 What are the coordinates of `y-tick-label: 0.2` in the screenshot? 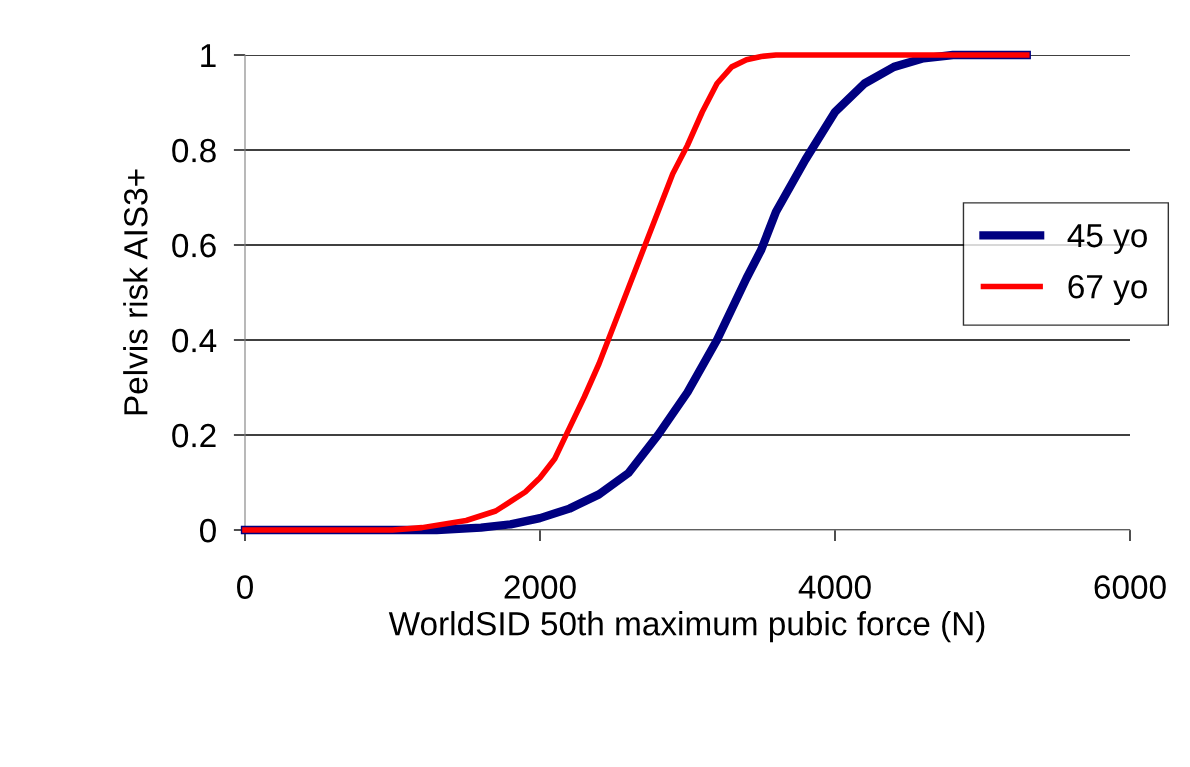 It's located at (194, 435).